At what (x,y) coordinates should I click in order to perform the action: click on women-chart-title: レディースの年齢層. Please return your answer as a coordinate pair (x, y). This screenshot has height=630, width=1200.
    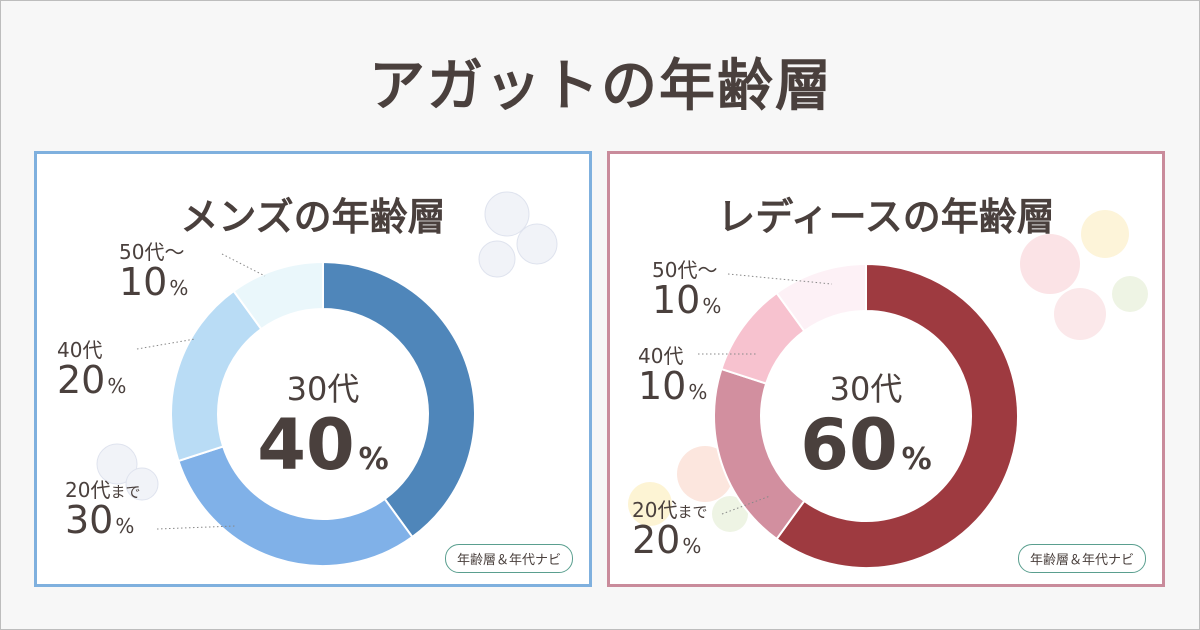
    Looking at the image, I should click on (886, 217).